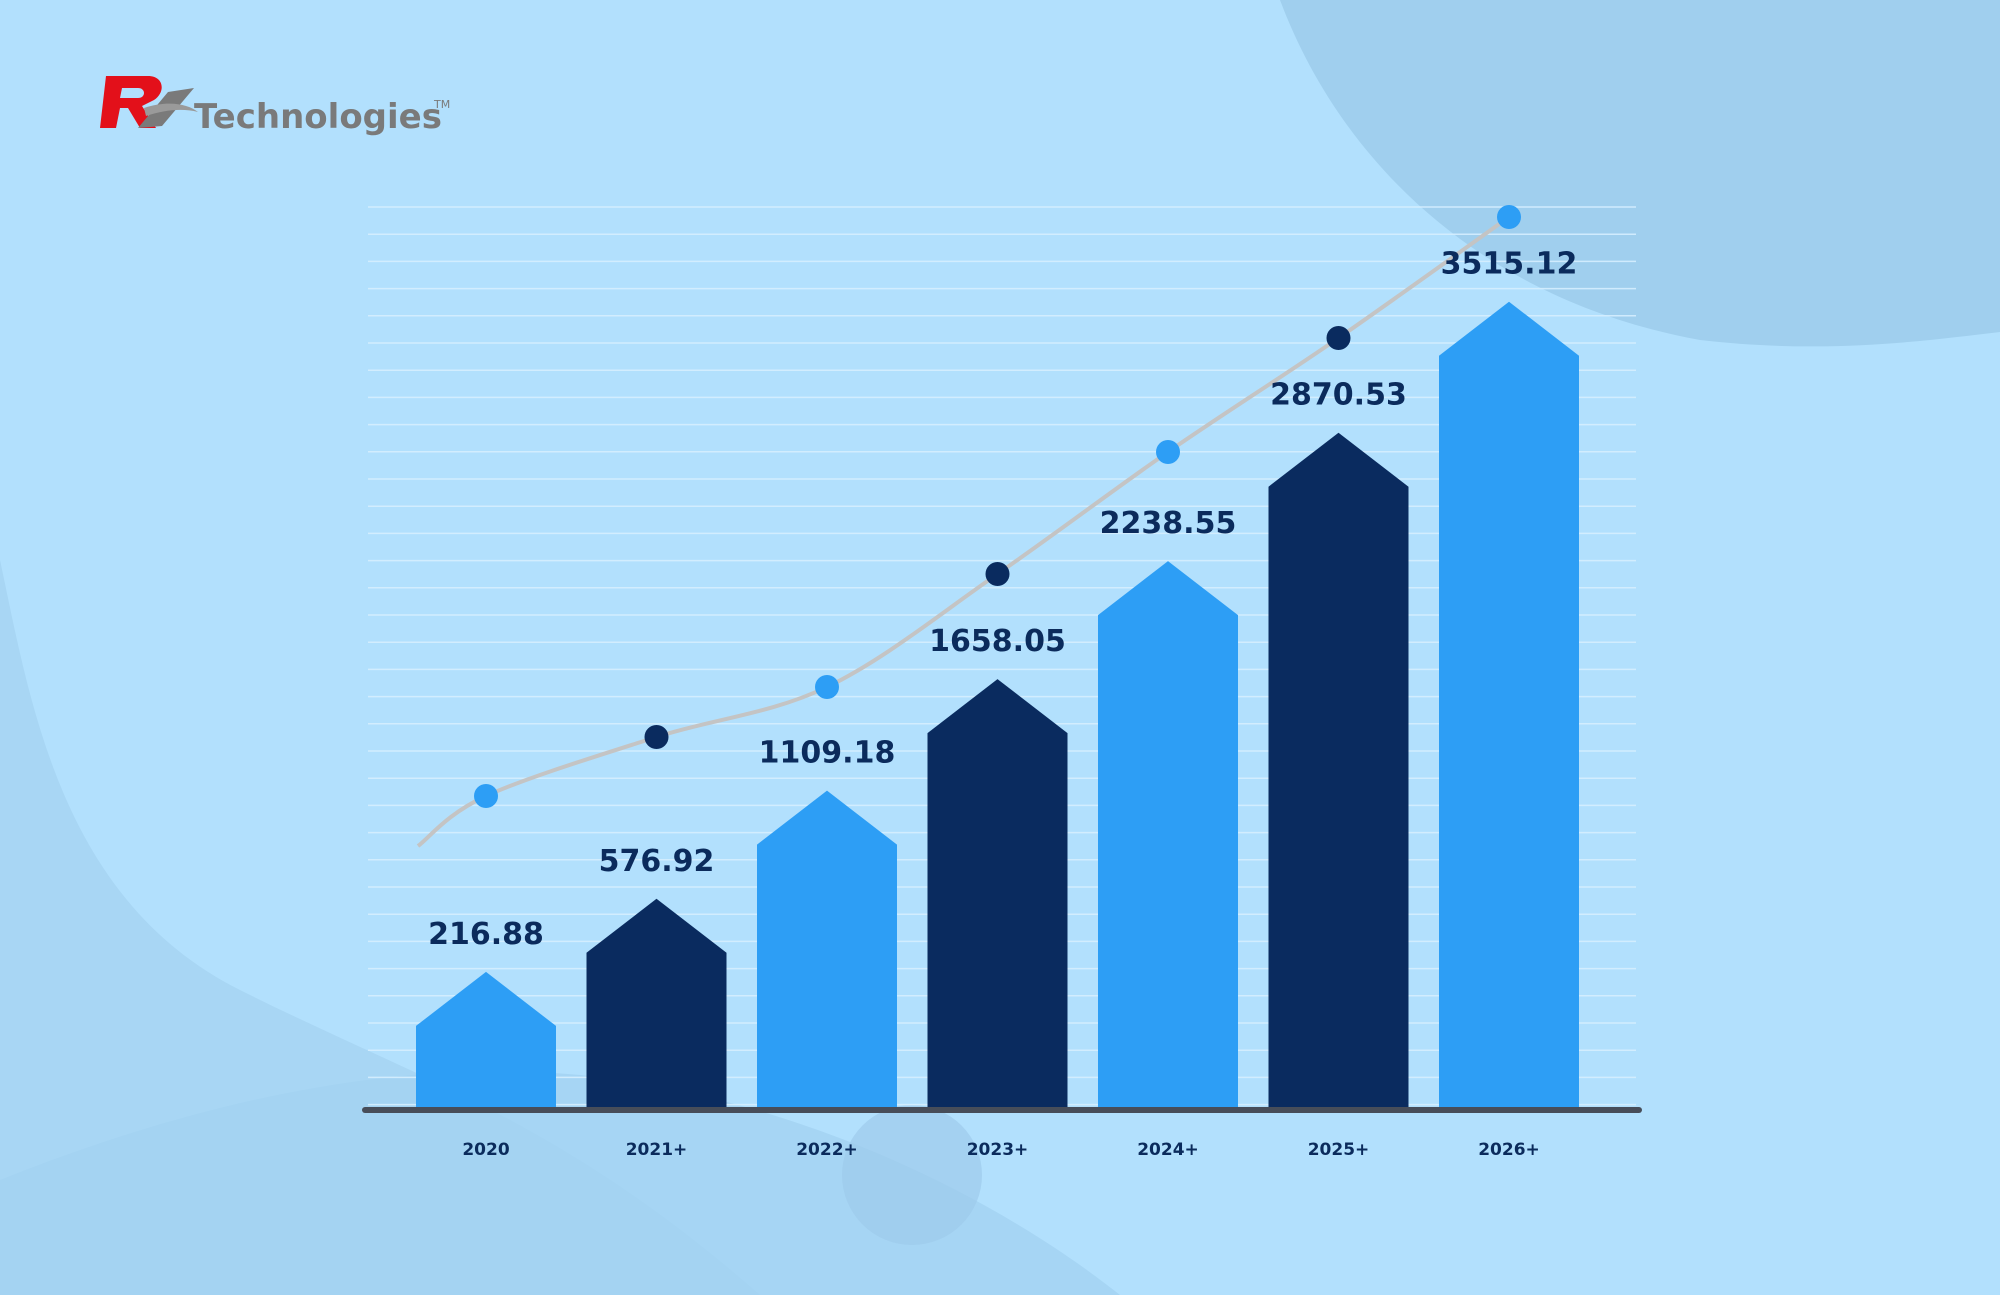 The height and width of the screenshot is (1295, 2000). What do you see at coordinates (1168, 1150) in the screenshot?
I see `x-tick-label: 2024+` at bounding box center [1168, 1150].